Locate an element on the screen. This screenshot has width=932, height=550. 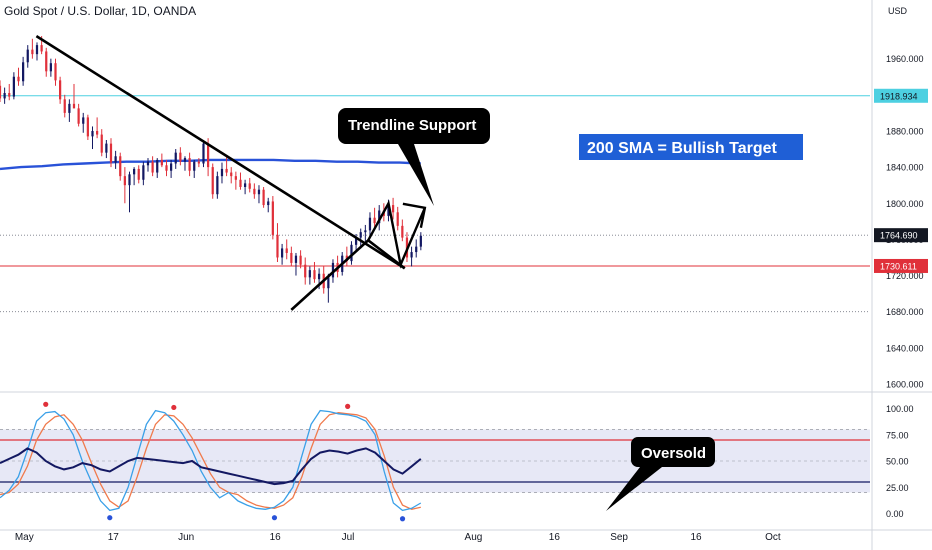
stoch-k-line is located at coordinates (211, 460).